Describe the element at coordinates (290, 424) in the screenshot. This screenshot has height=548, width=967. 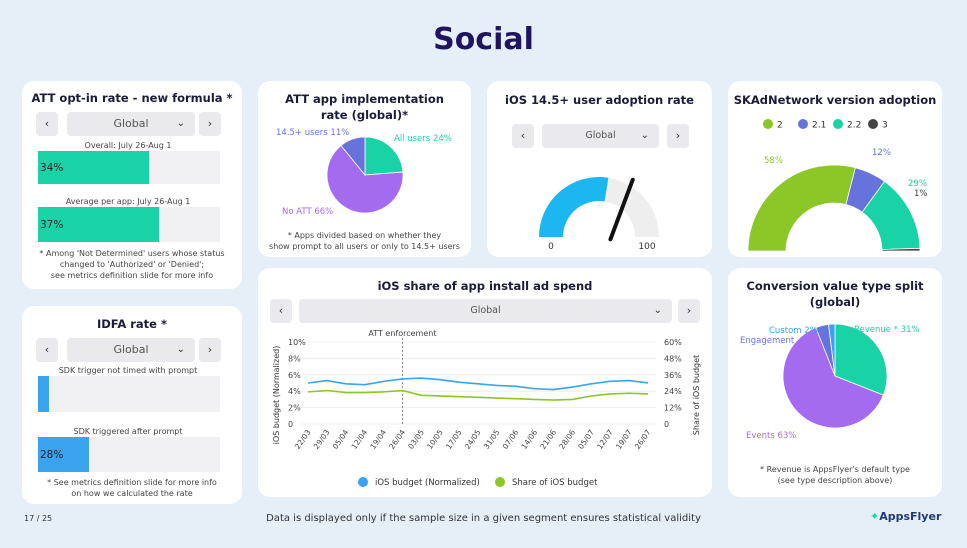
I see `left-tick-5: 0` at that location.